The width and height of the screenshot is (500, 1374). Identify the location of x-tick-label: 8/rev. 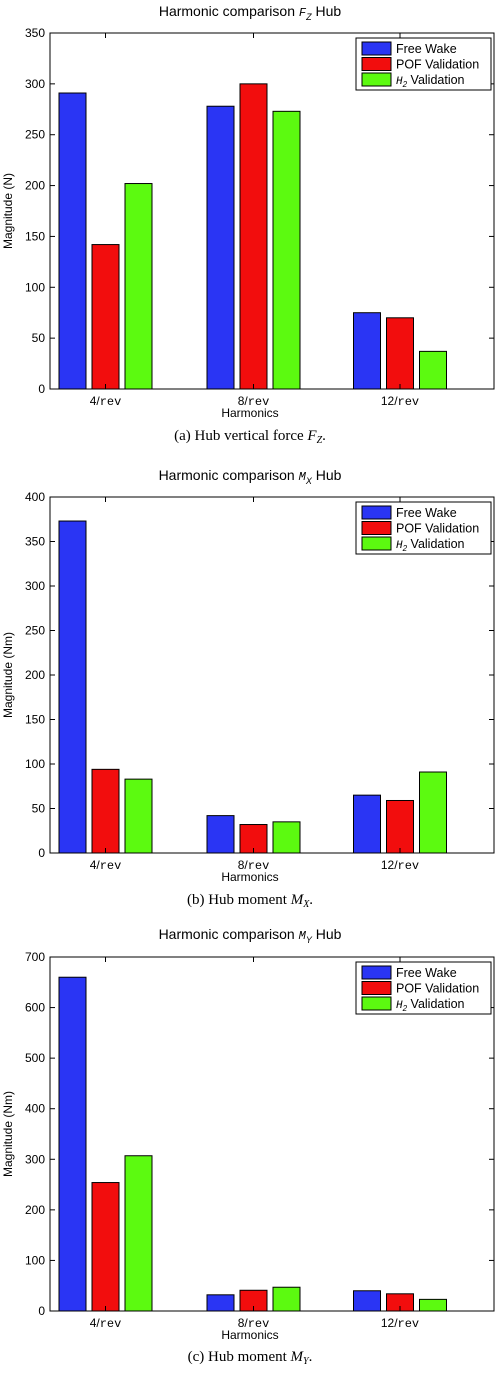
(254, 1323).